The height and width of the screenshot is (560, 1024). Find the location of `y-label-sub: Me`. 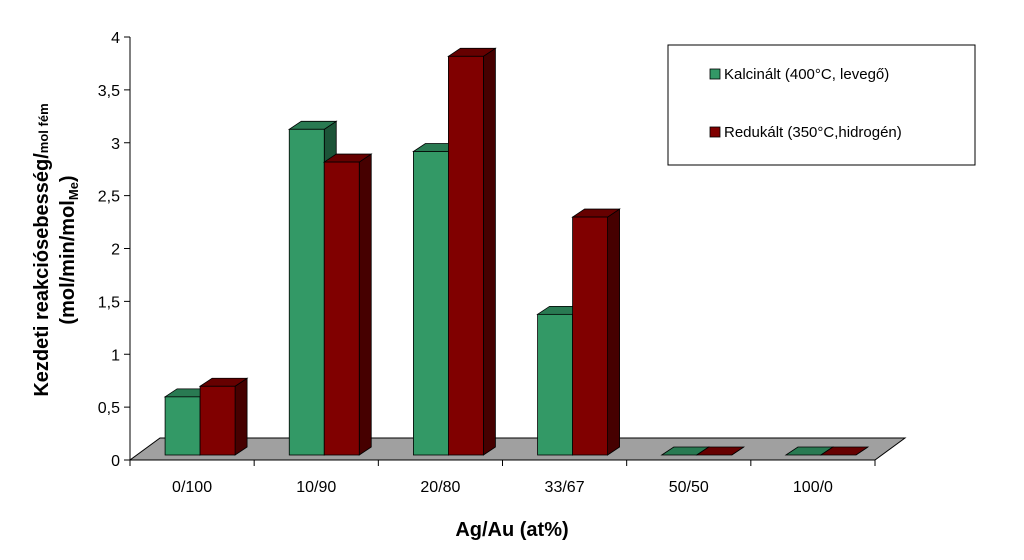

y-label-sub: Me is located at coordinates (73, 191).